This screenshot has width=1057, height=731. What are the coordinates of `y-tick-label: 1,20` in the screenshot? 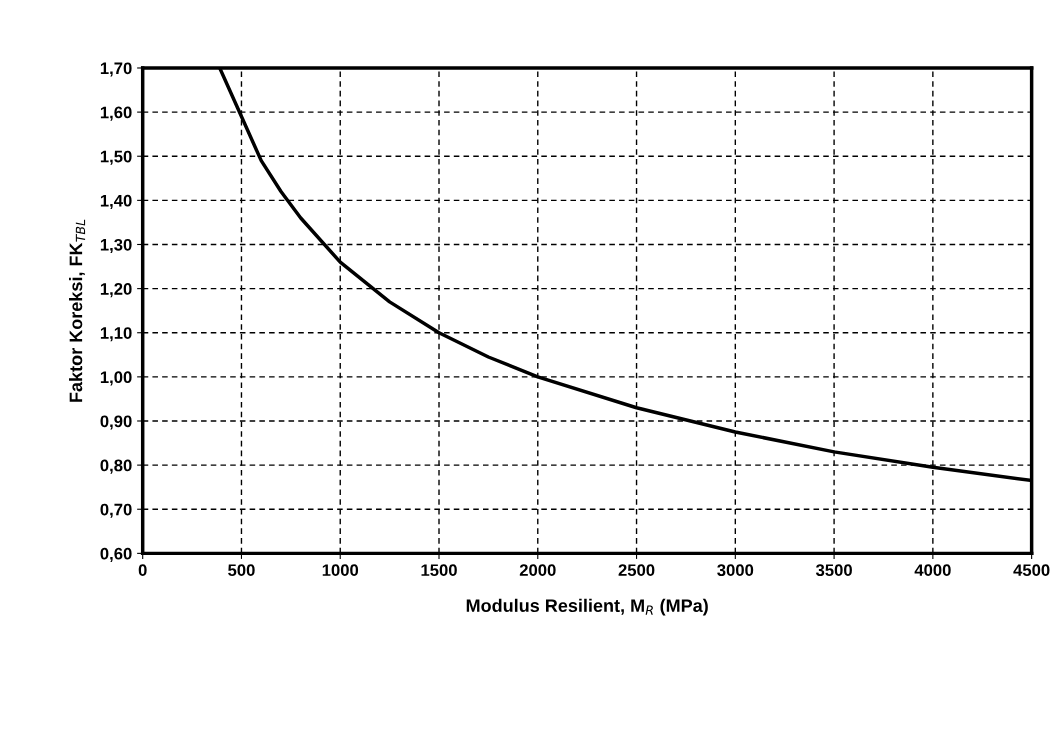 It's located at (116, 290).